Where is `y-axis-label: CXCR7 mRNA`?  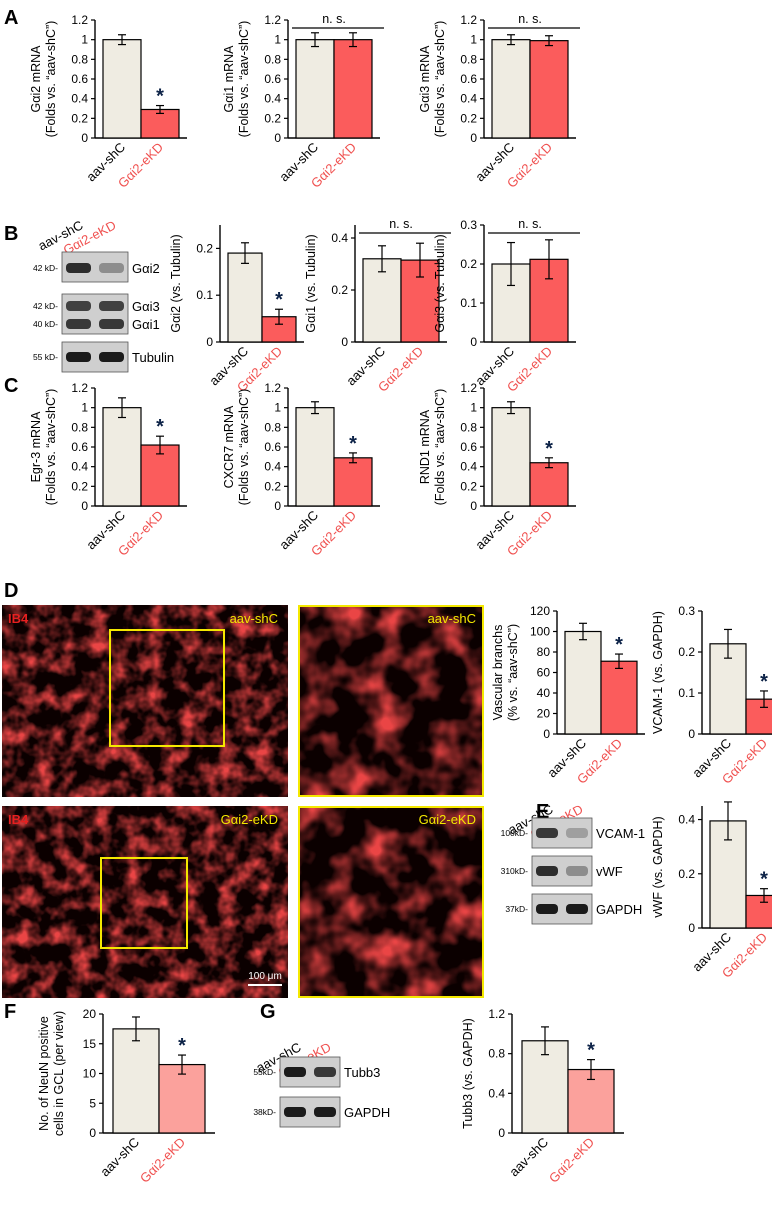
y-axis-label: CXCR7 mRNA is located at coordinates (229, 446).